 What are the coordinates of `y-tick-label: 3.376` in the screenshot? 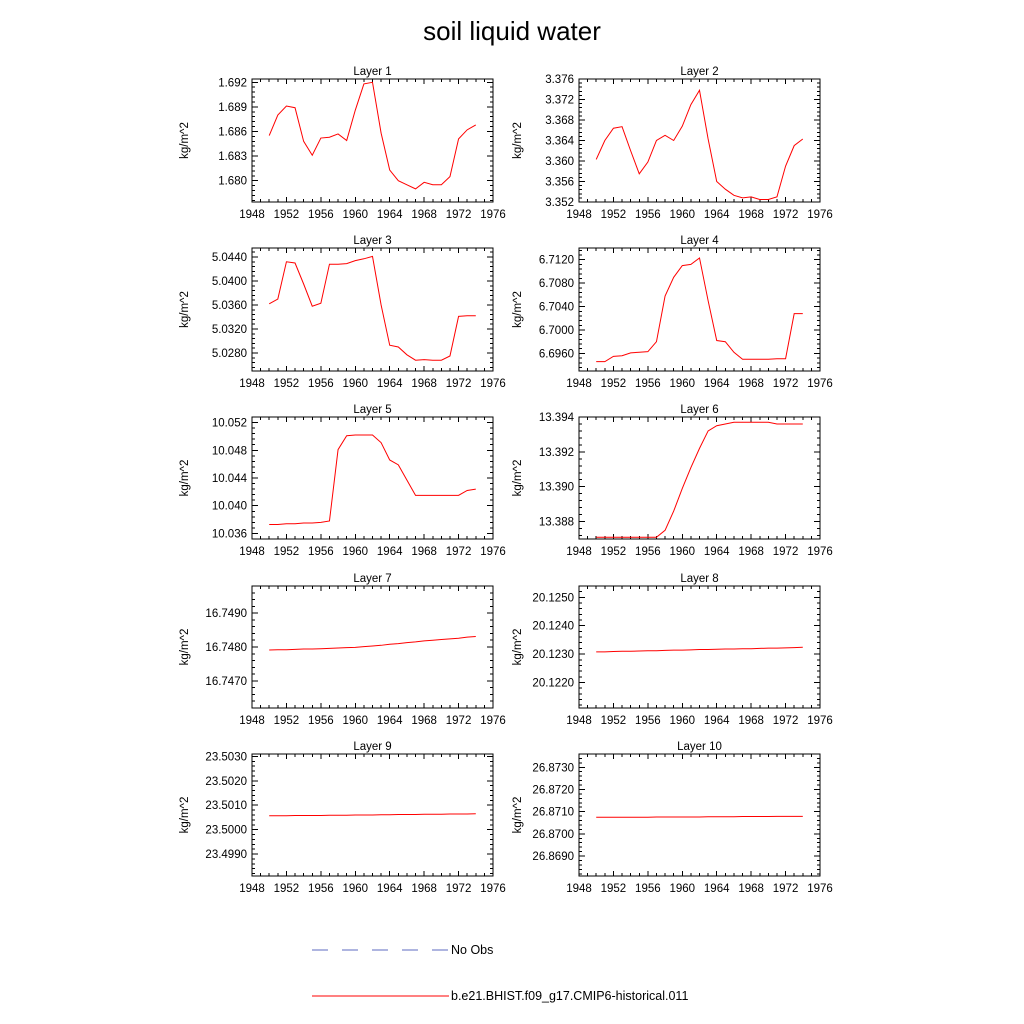 It's located at (559, 80).